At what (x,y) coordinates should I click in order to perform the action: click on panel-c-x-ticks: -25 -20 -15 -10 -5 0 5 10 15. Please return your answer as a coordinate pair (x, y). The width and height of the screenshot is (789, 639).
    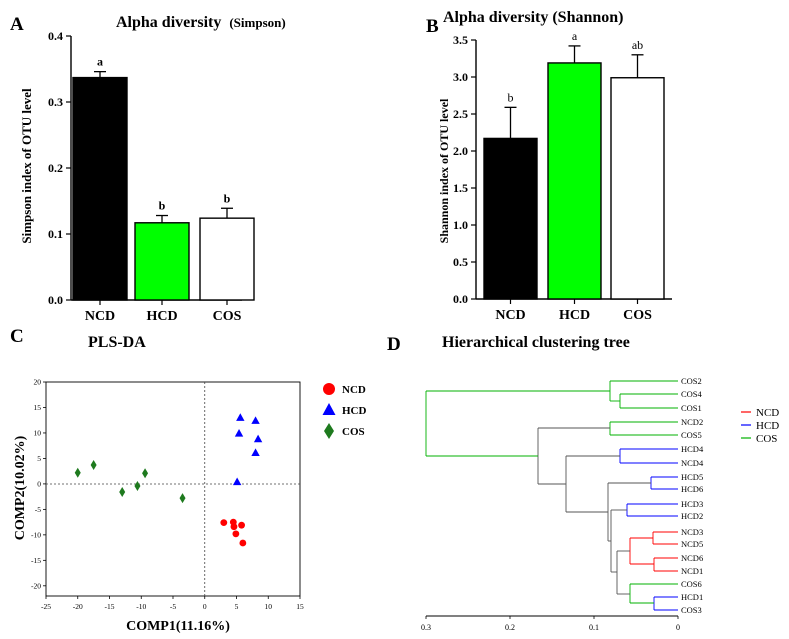
    Looking at the image, I should click on (172, 603).